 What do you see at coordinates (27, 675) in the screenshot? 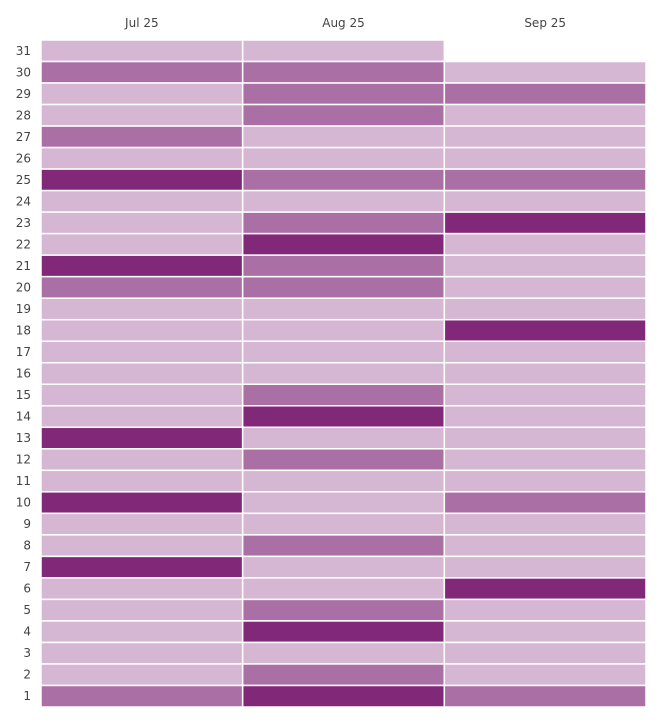
I see `row-label: 2` at bounding box center [27, 675].